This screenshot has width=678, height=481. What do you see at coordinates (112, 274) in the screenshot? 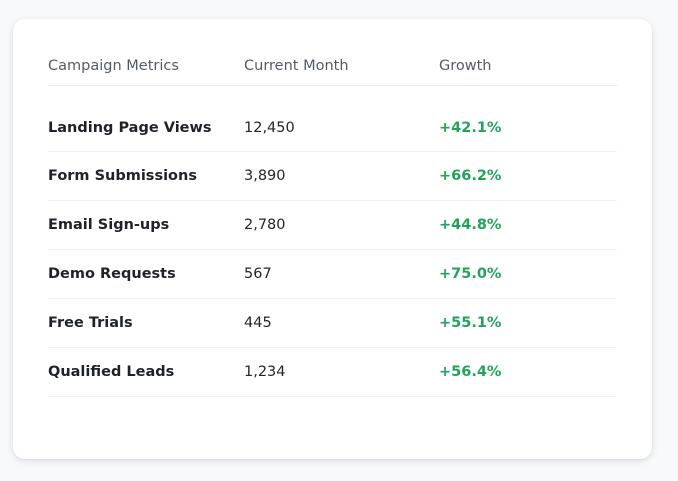
I see `metric-name: Demo Requests` at bounding box center [112, 274].